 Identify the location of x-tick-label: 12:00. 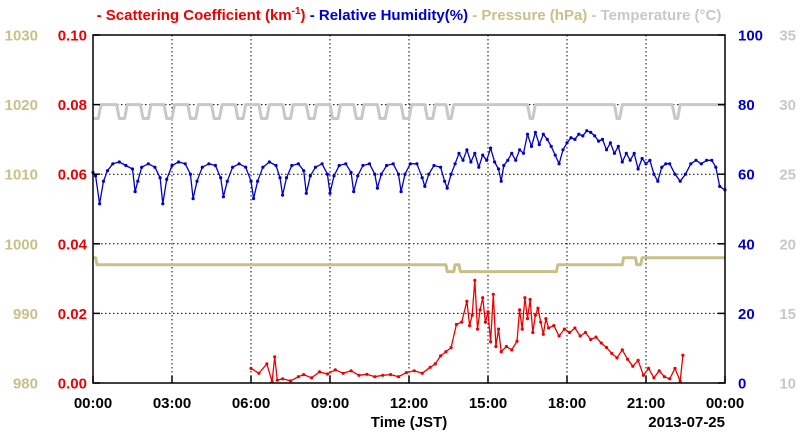
(409, 403).